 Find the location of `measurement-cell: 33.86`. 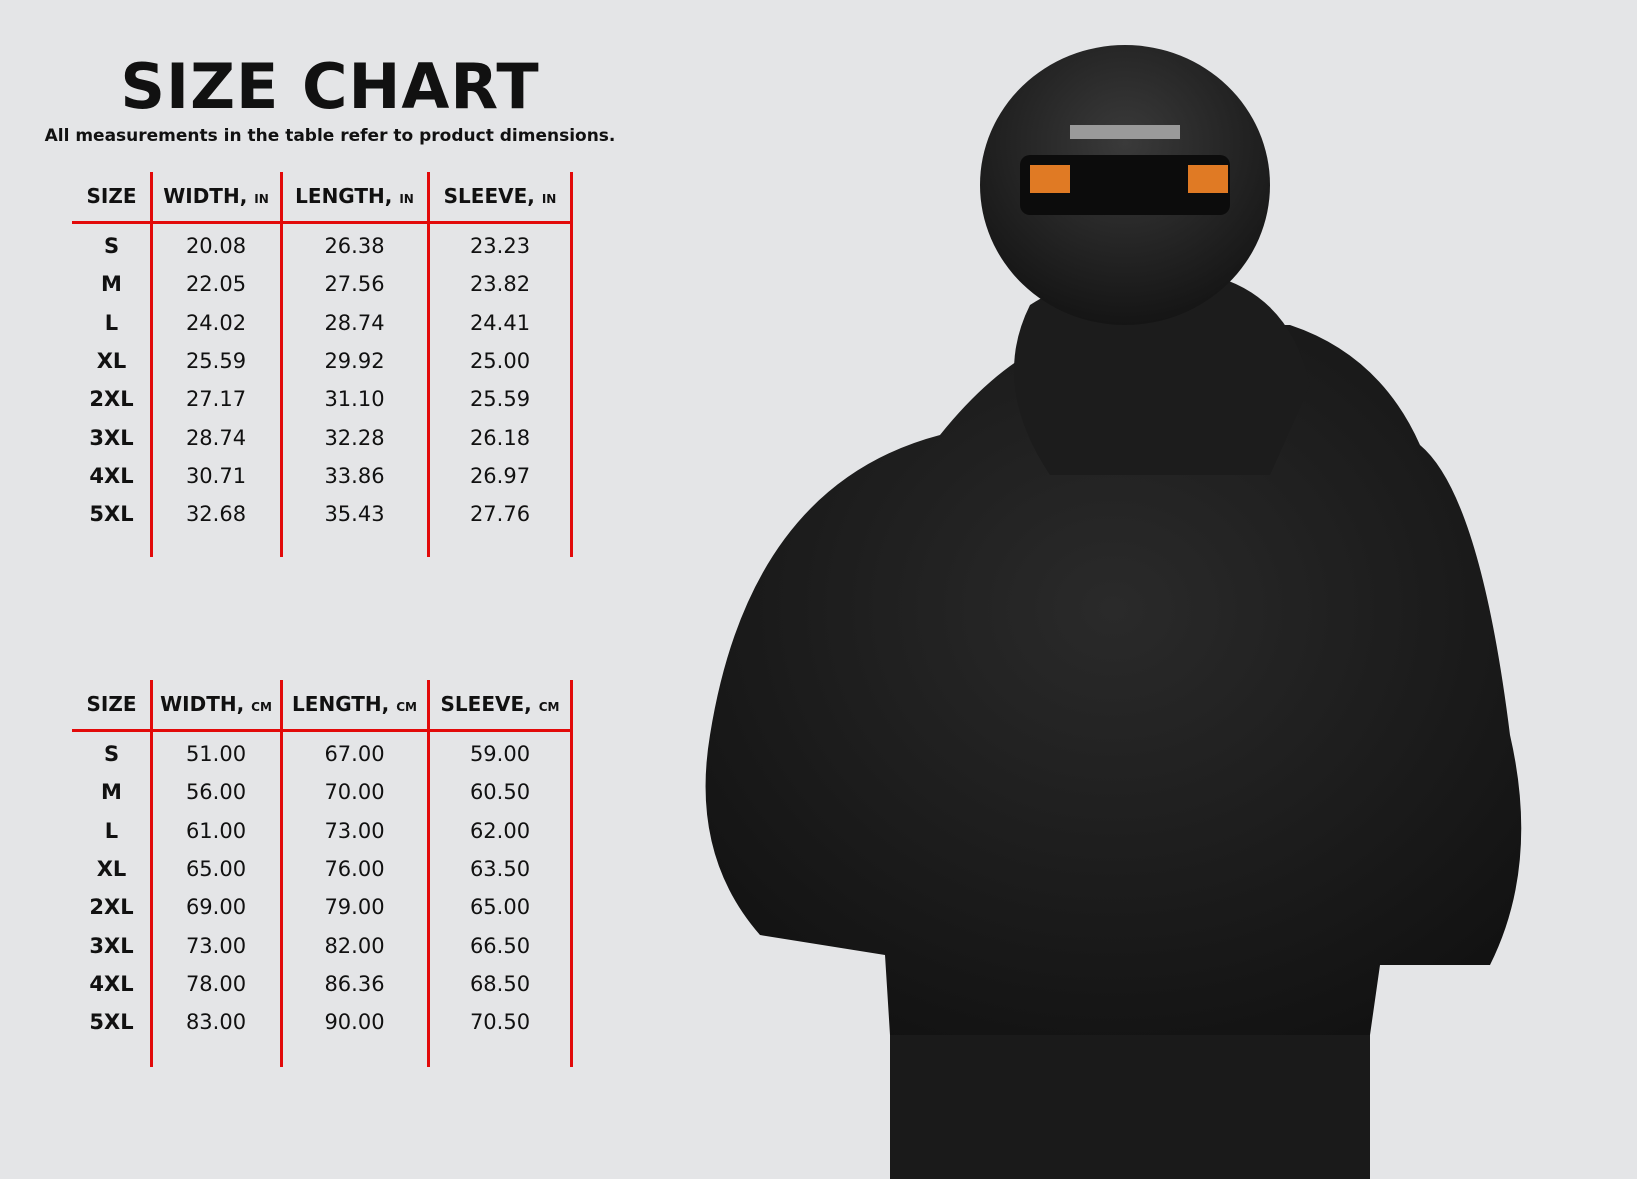

measurement-cell: 33.86 is located at coordinates (354, 475).